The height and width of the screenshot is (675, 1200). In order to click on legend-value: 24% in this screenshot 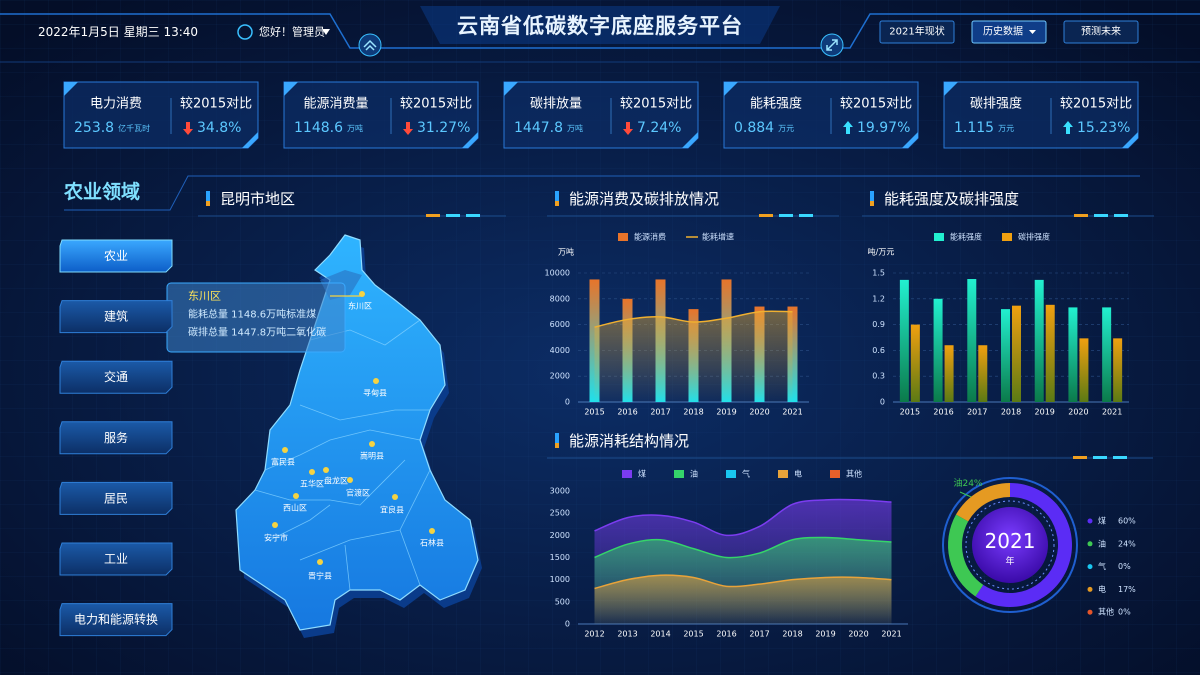, I will do `click(1127, 543)`.